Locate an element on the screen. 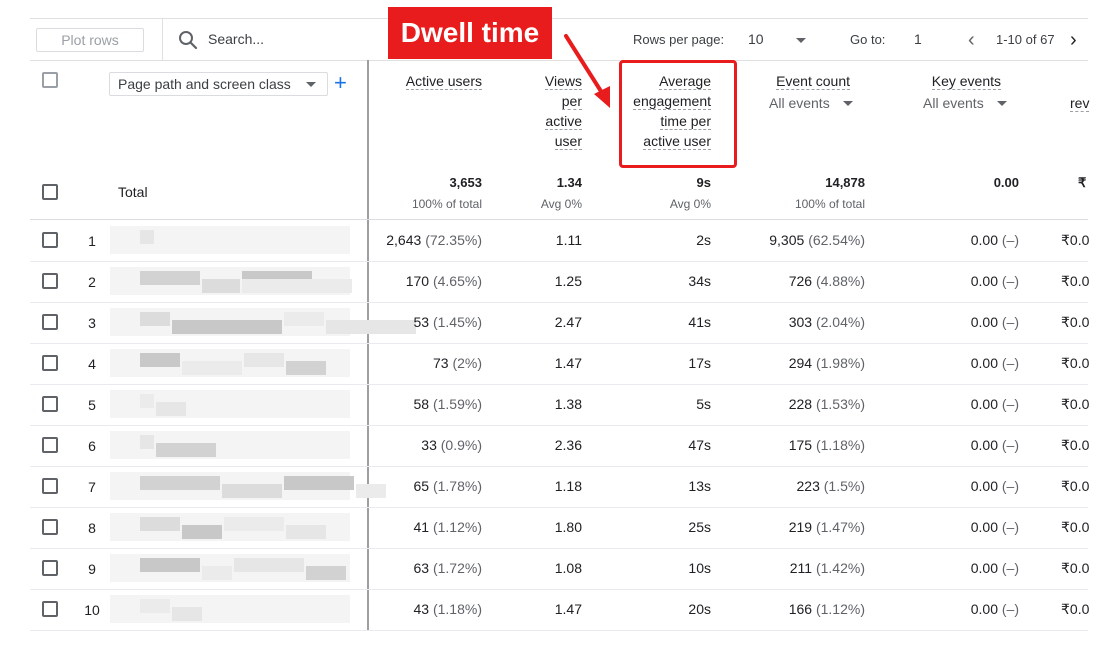 This screenshot has height=659, width=1118. total-active-users: 3,653 is located at coordinates (465, 182).